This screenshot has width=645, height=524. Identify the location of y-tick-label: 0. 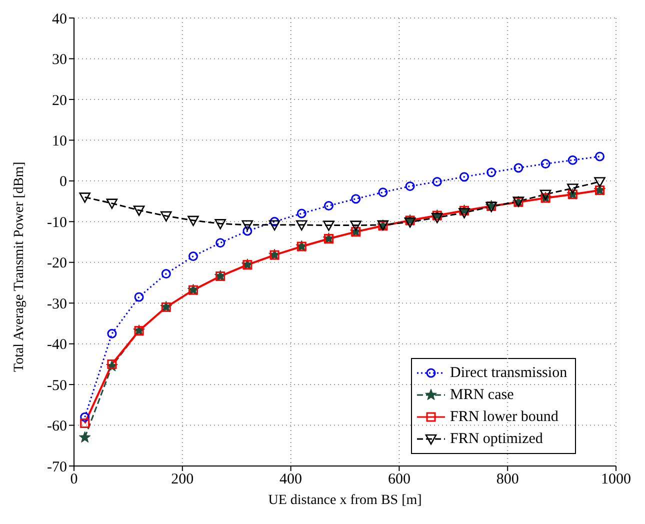
(63, 182).